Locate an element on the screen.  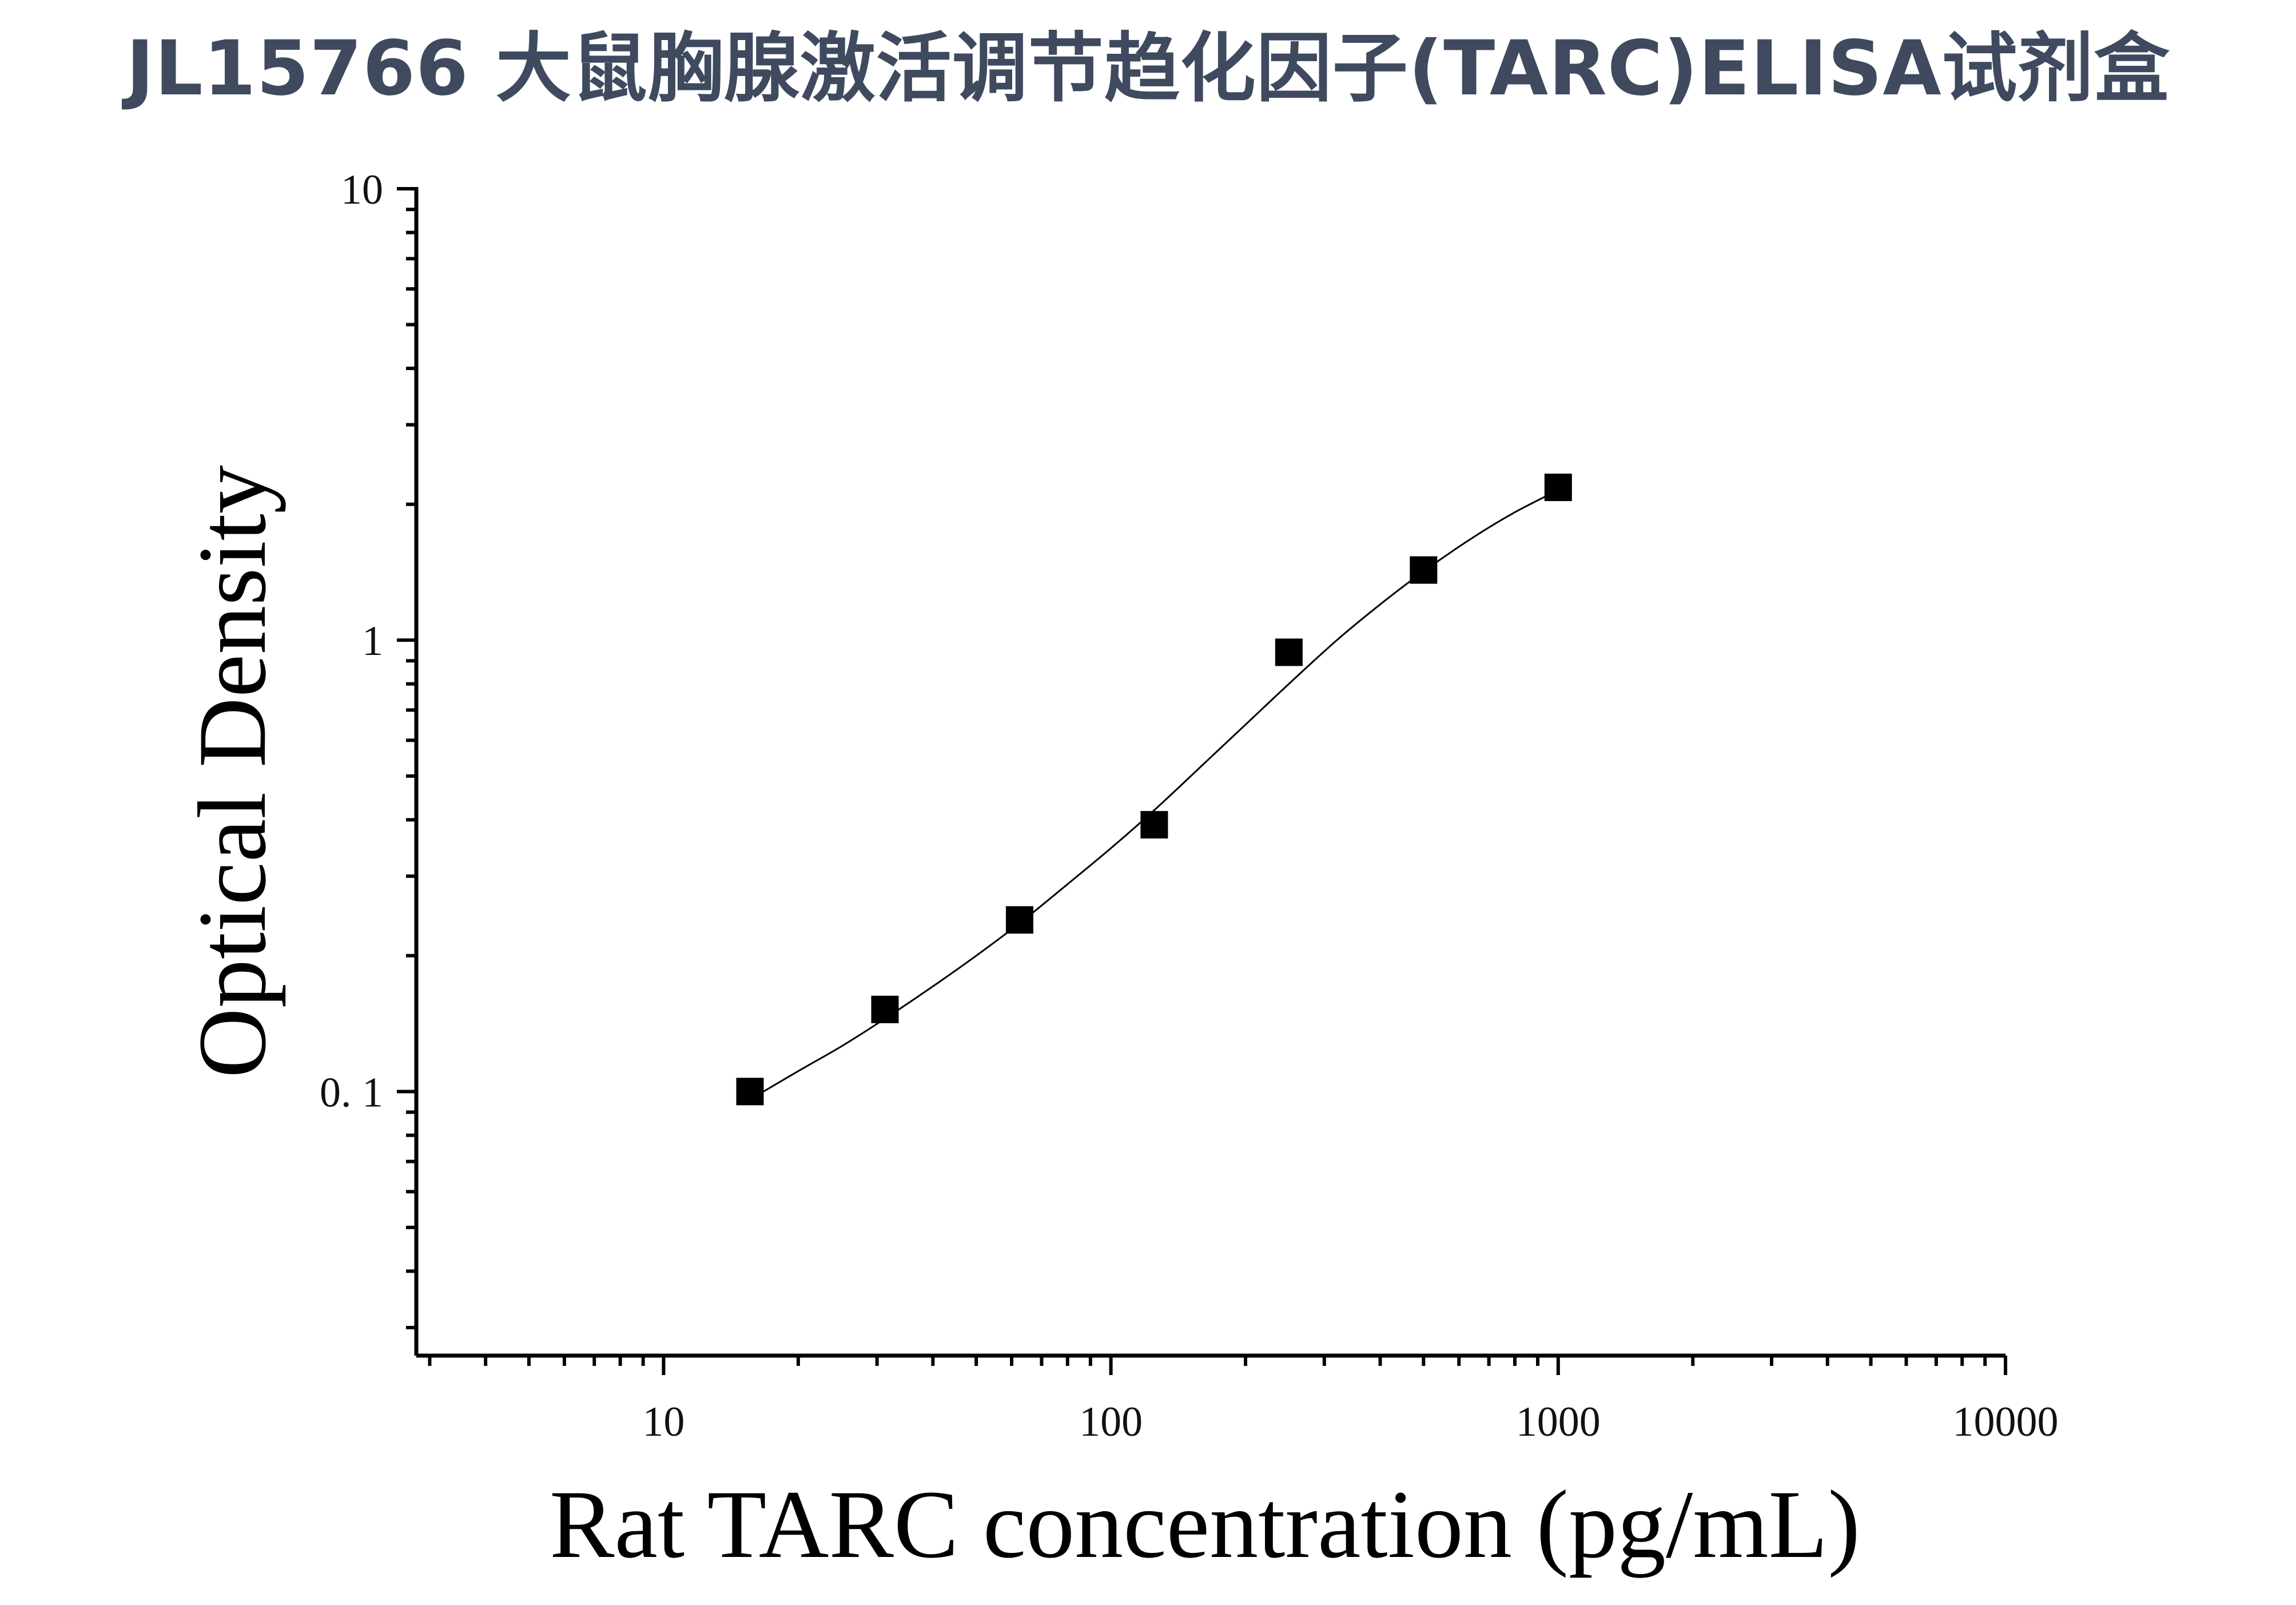
y-tick-label: 0. 1 is located at coordinates (352, 1092).